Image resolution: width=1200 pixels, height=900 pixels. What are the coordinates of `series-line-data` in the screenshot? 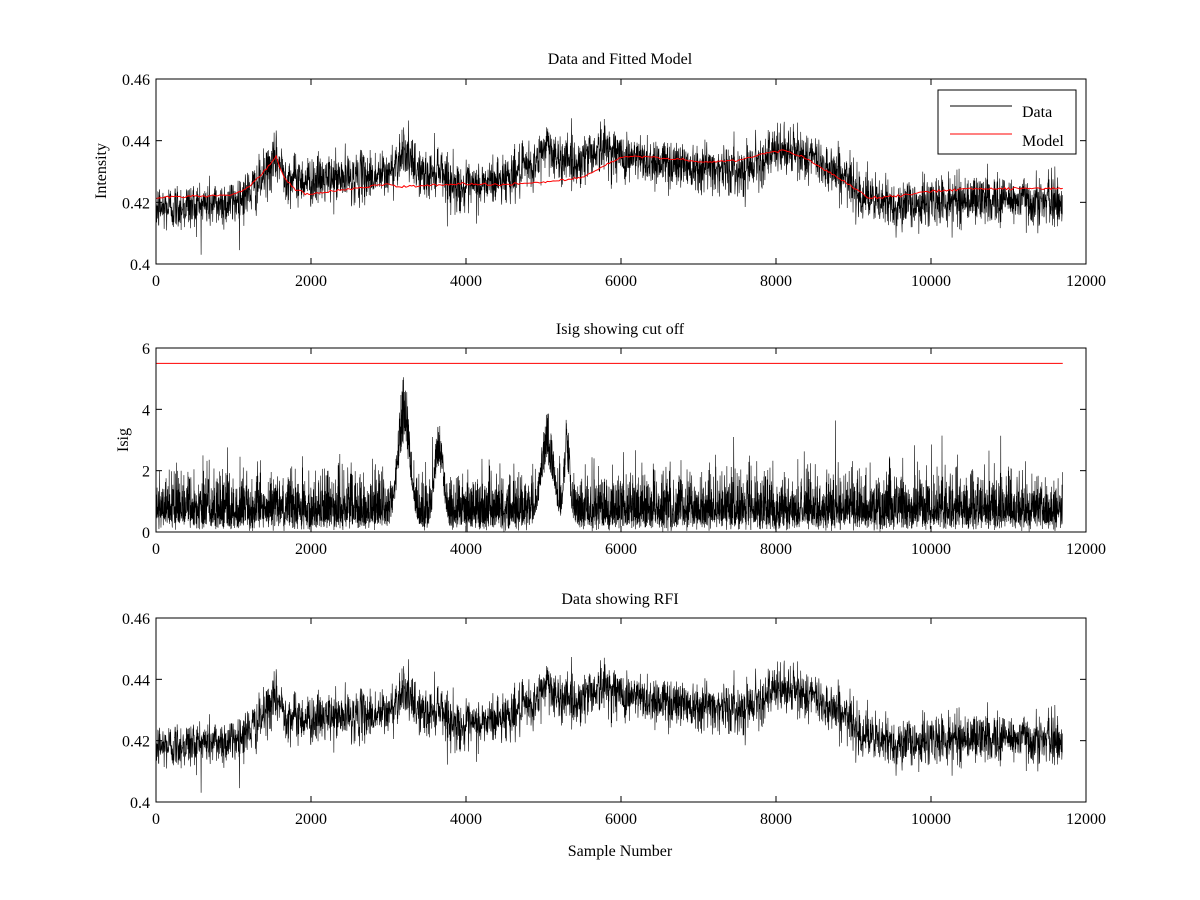 It's located at (609, 186).